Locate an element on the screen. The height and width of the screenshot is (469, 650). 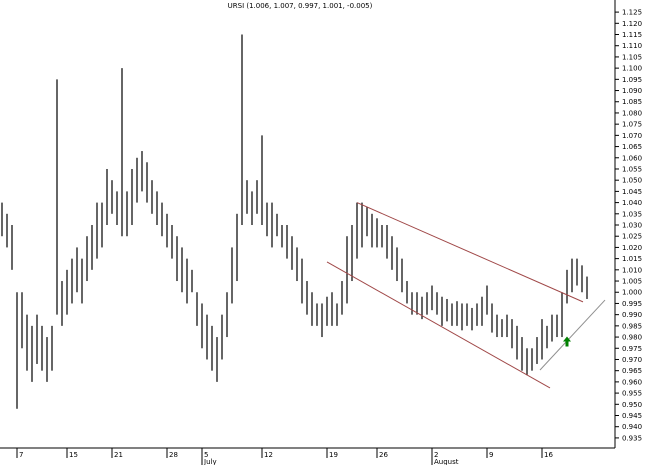
y-tick-label: 1.095 is located at coordinates (632, 80).